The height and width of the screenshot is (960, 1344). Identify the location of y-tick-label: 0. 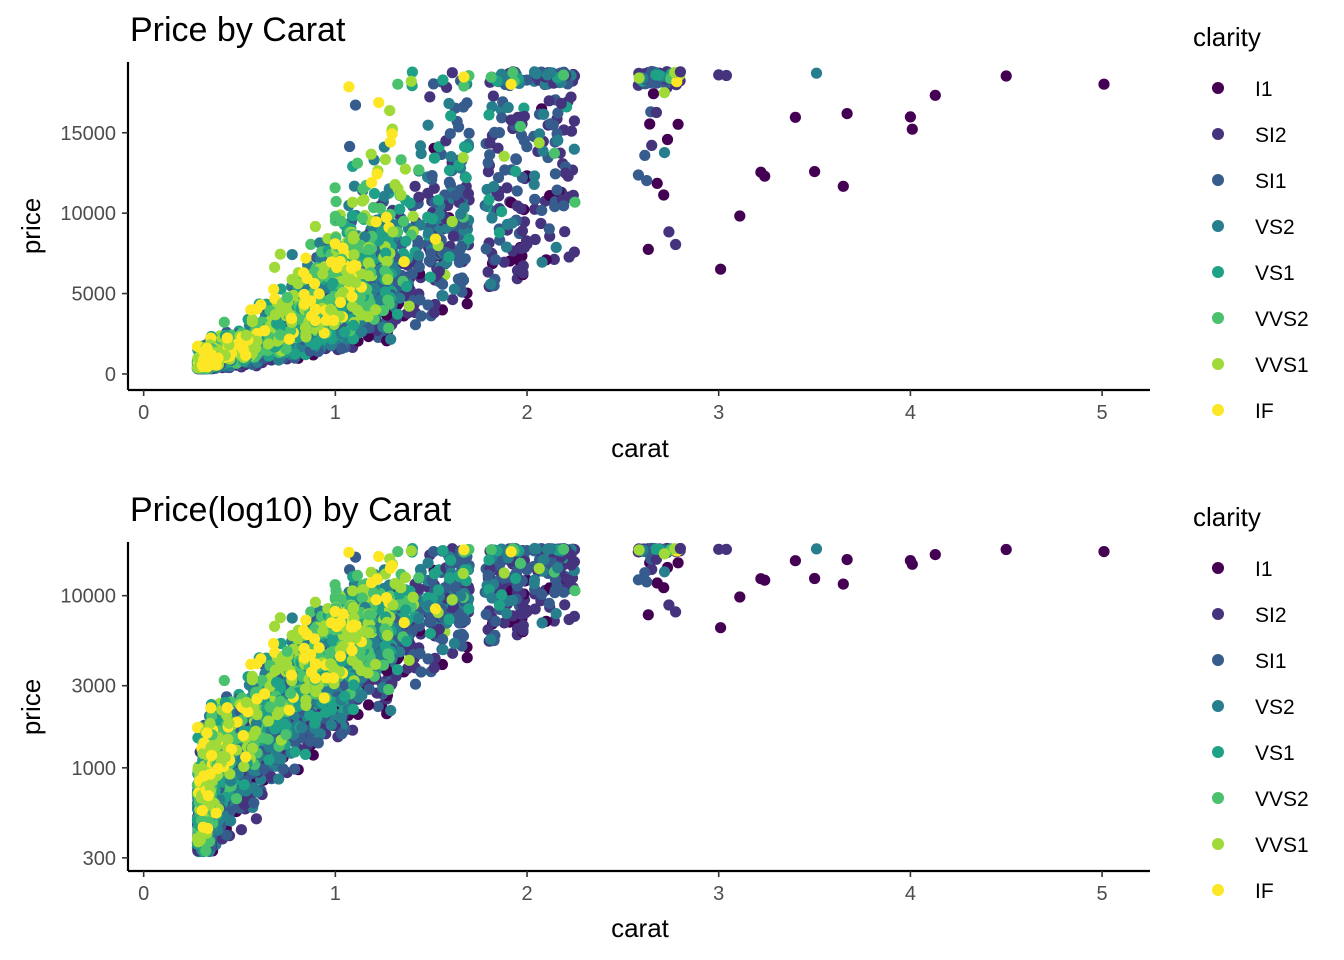
(110, 375).